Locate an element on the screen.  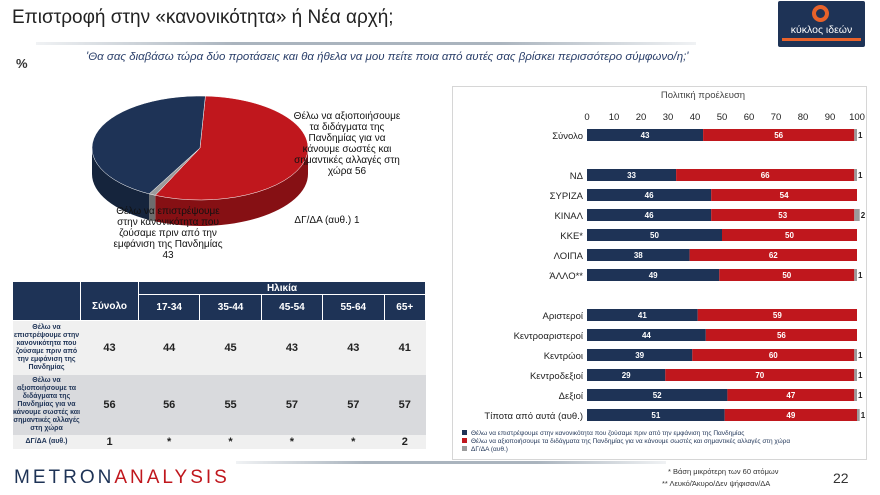
bar-value-label: 53 is located at coordinates (782, 215).